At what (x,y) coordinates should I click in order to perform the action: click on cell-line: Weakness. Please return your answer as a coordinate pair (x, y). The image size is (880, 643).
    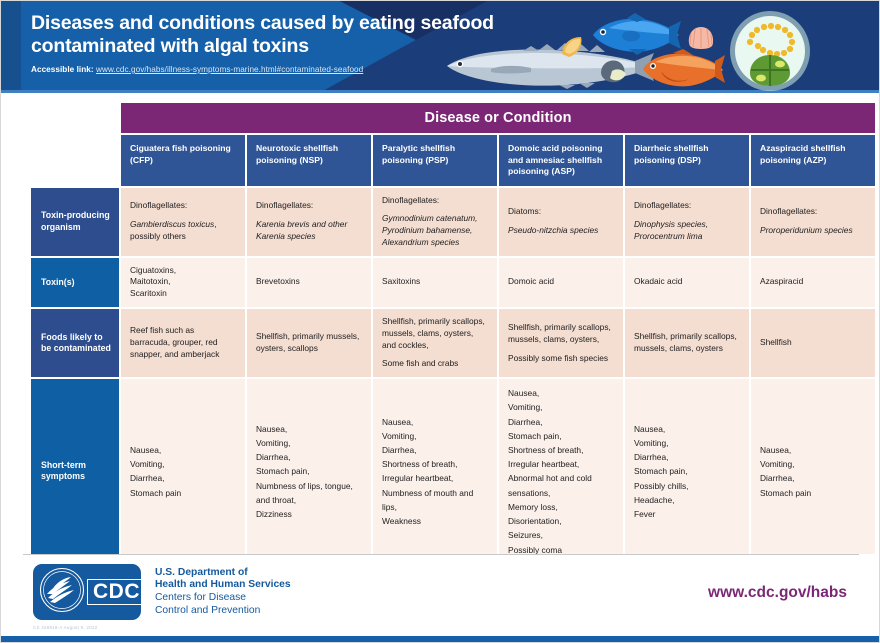
    Looking at the image, I should click on (401, 521).